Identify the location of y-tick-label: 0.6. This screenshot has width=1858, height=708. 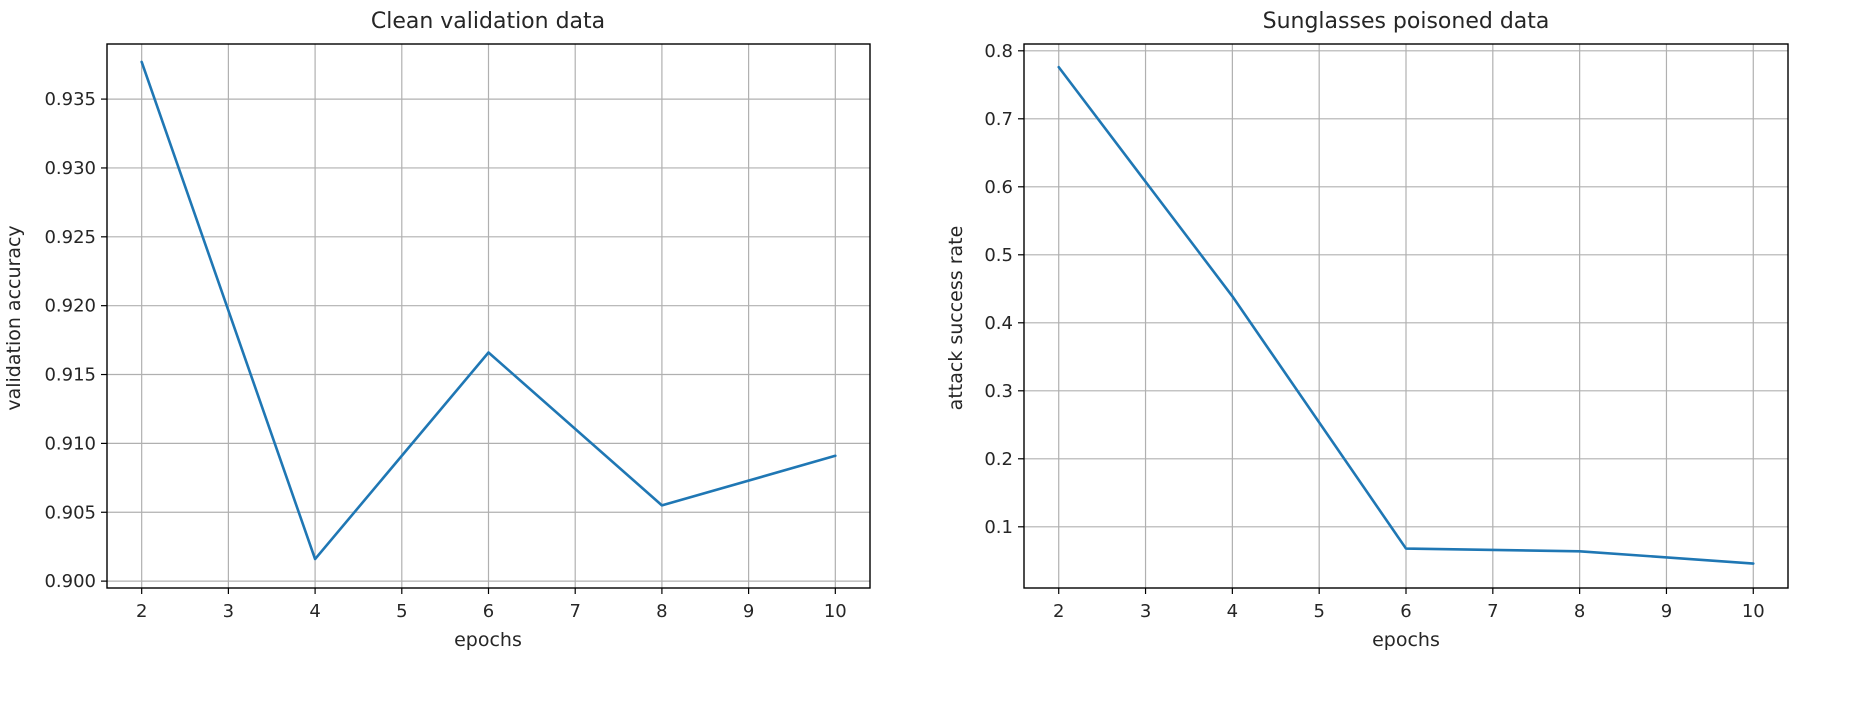
(998, 187).